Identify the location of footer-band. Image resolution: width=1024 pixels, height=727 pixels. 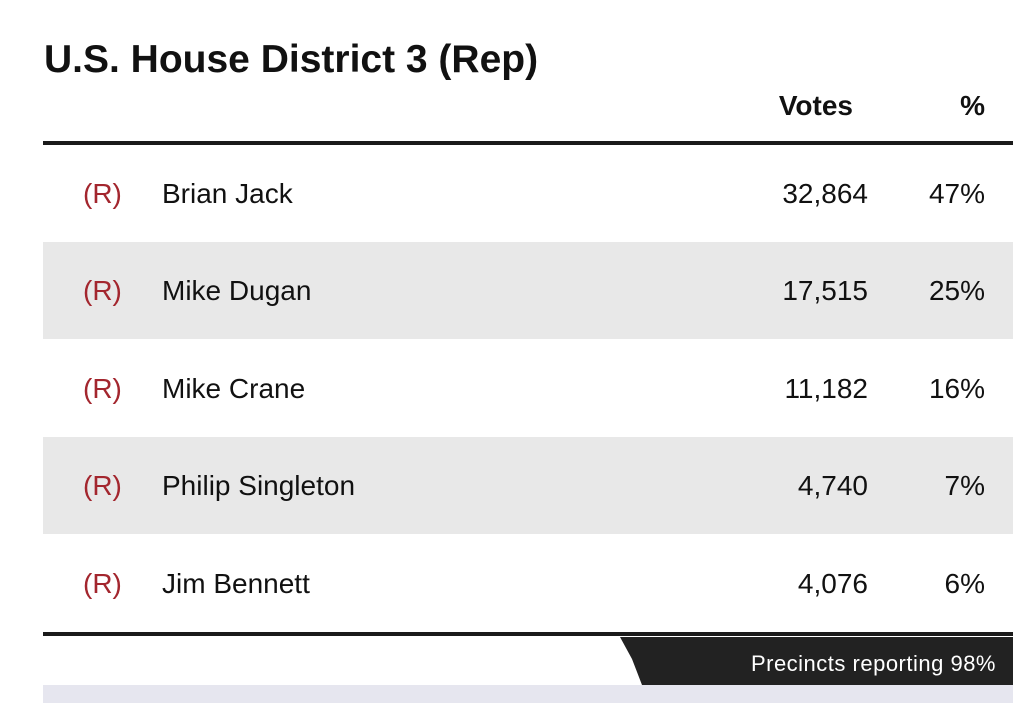
(816, 661).